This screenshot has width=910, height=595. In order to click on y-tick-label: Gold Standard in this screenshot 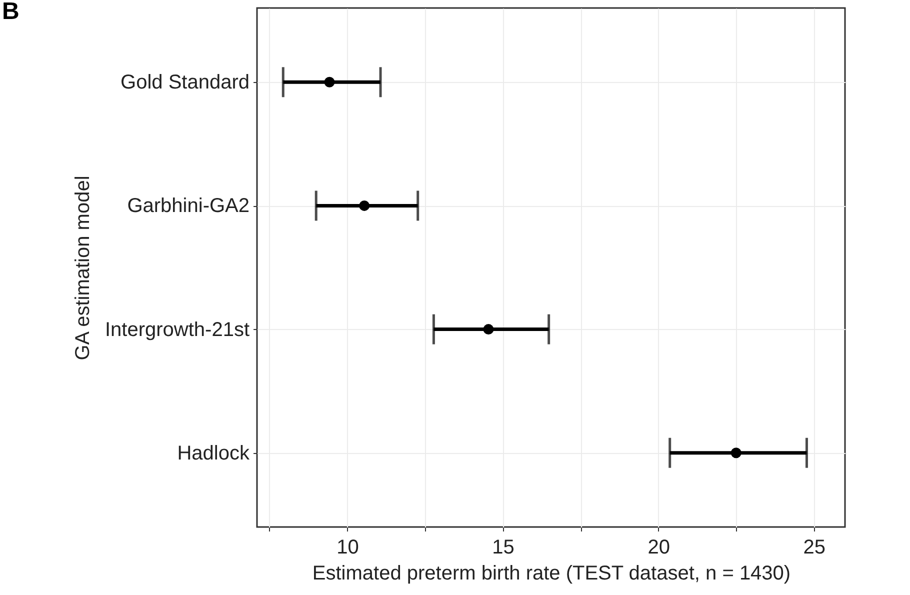, I will do `click(185, 83)`.